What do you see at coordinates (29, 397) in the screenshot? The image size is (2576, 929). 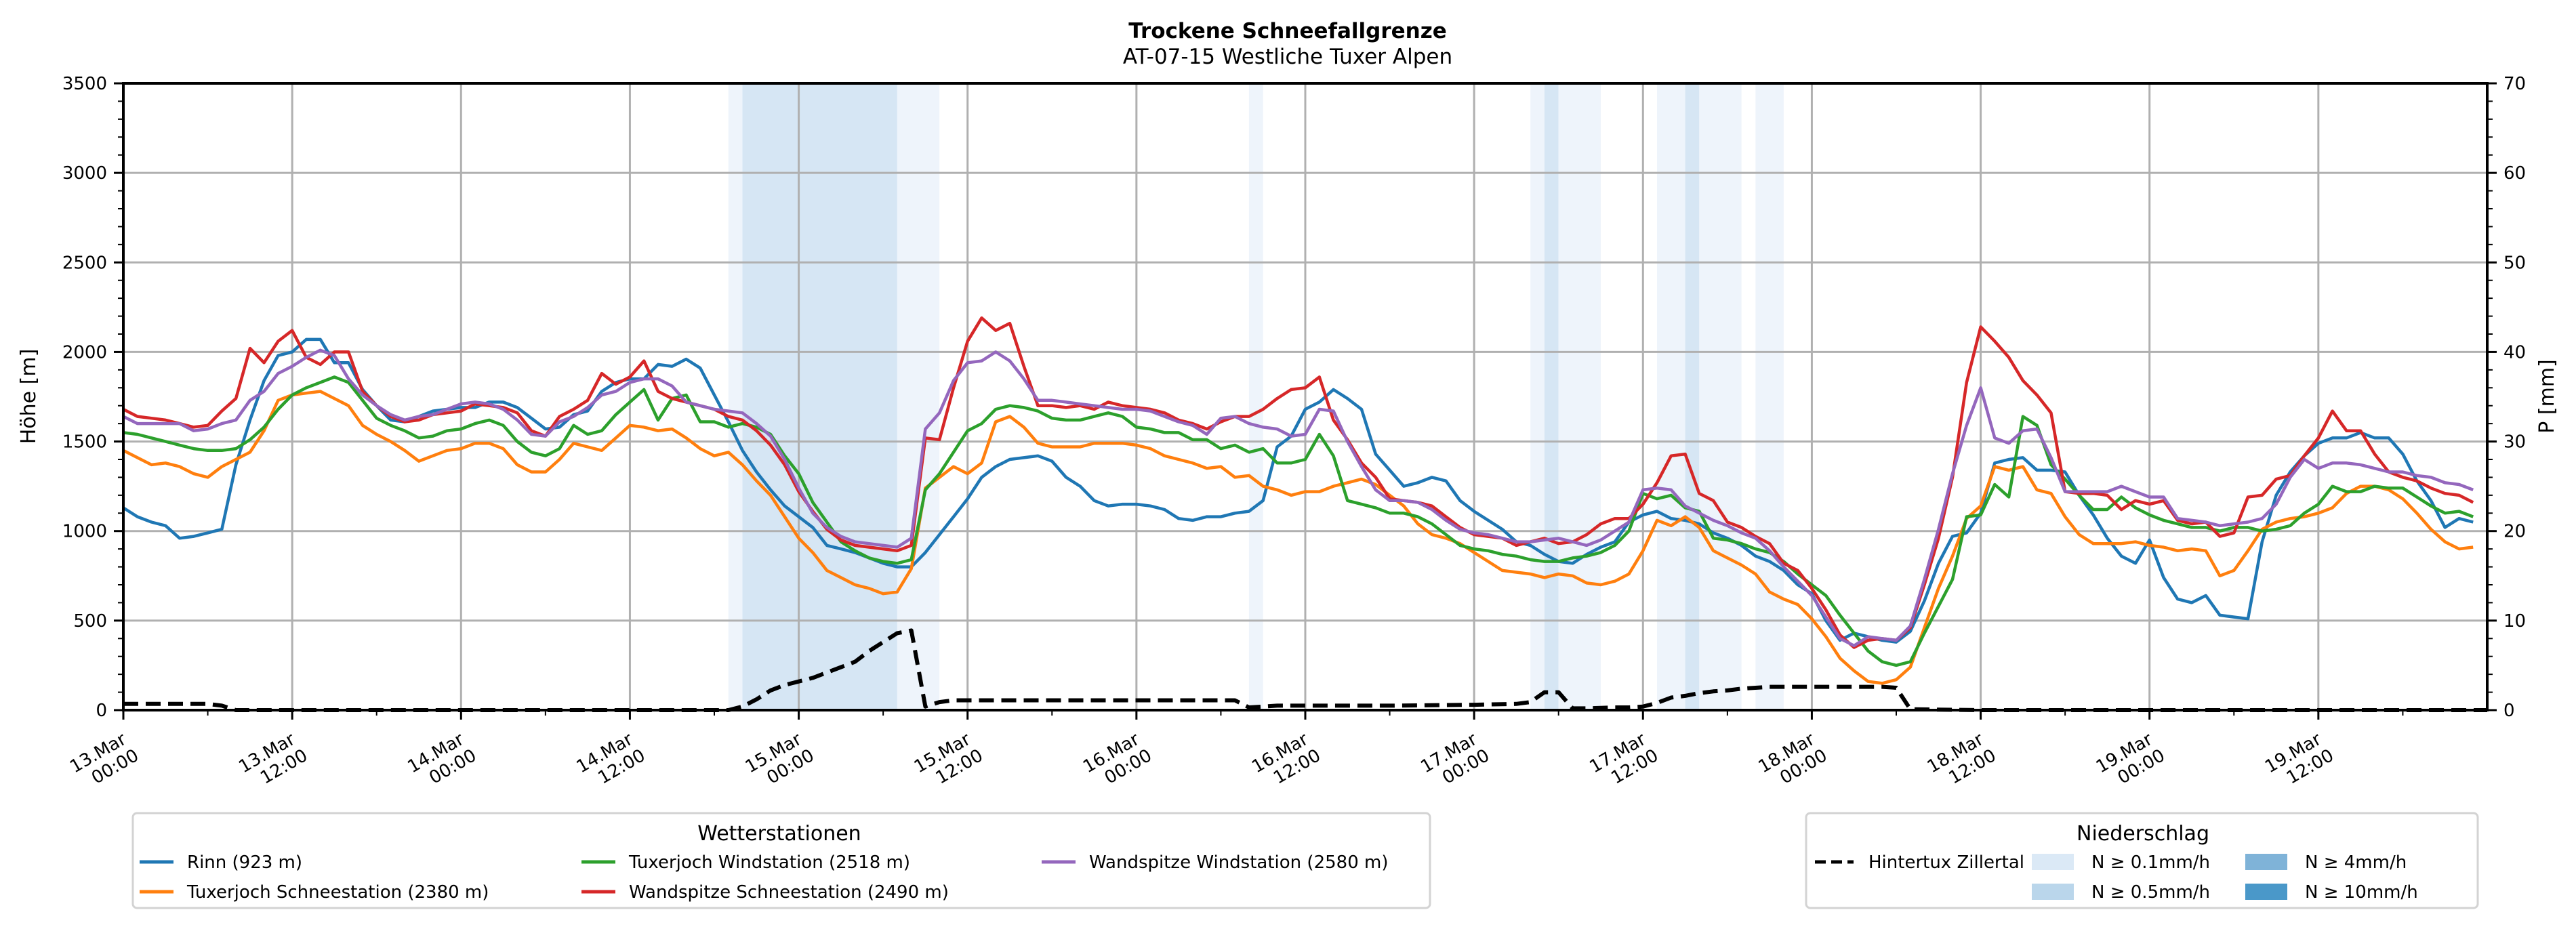 I see `y-axis-label: Höhe [m]` at bounding box center [29, 397].